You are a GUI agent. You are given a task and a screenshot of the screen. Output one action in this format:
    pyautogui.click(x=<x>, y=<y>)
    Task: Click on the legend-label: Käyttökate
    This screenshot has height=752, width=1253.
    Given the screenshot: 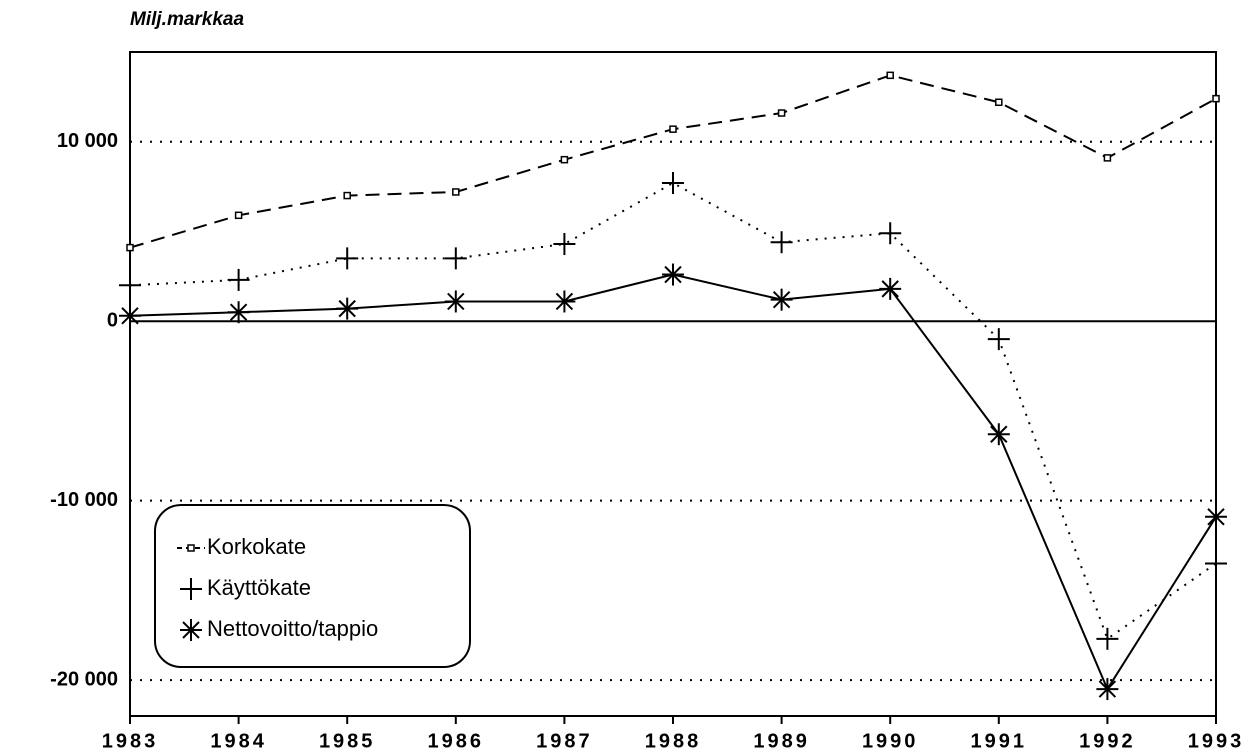 What is the action you would take?
    pyautogui.click(x=259, y=587)
    